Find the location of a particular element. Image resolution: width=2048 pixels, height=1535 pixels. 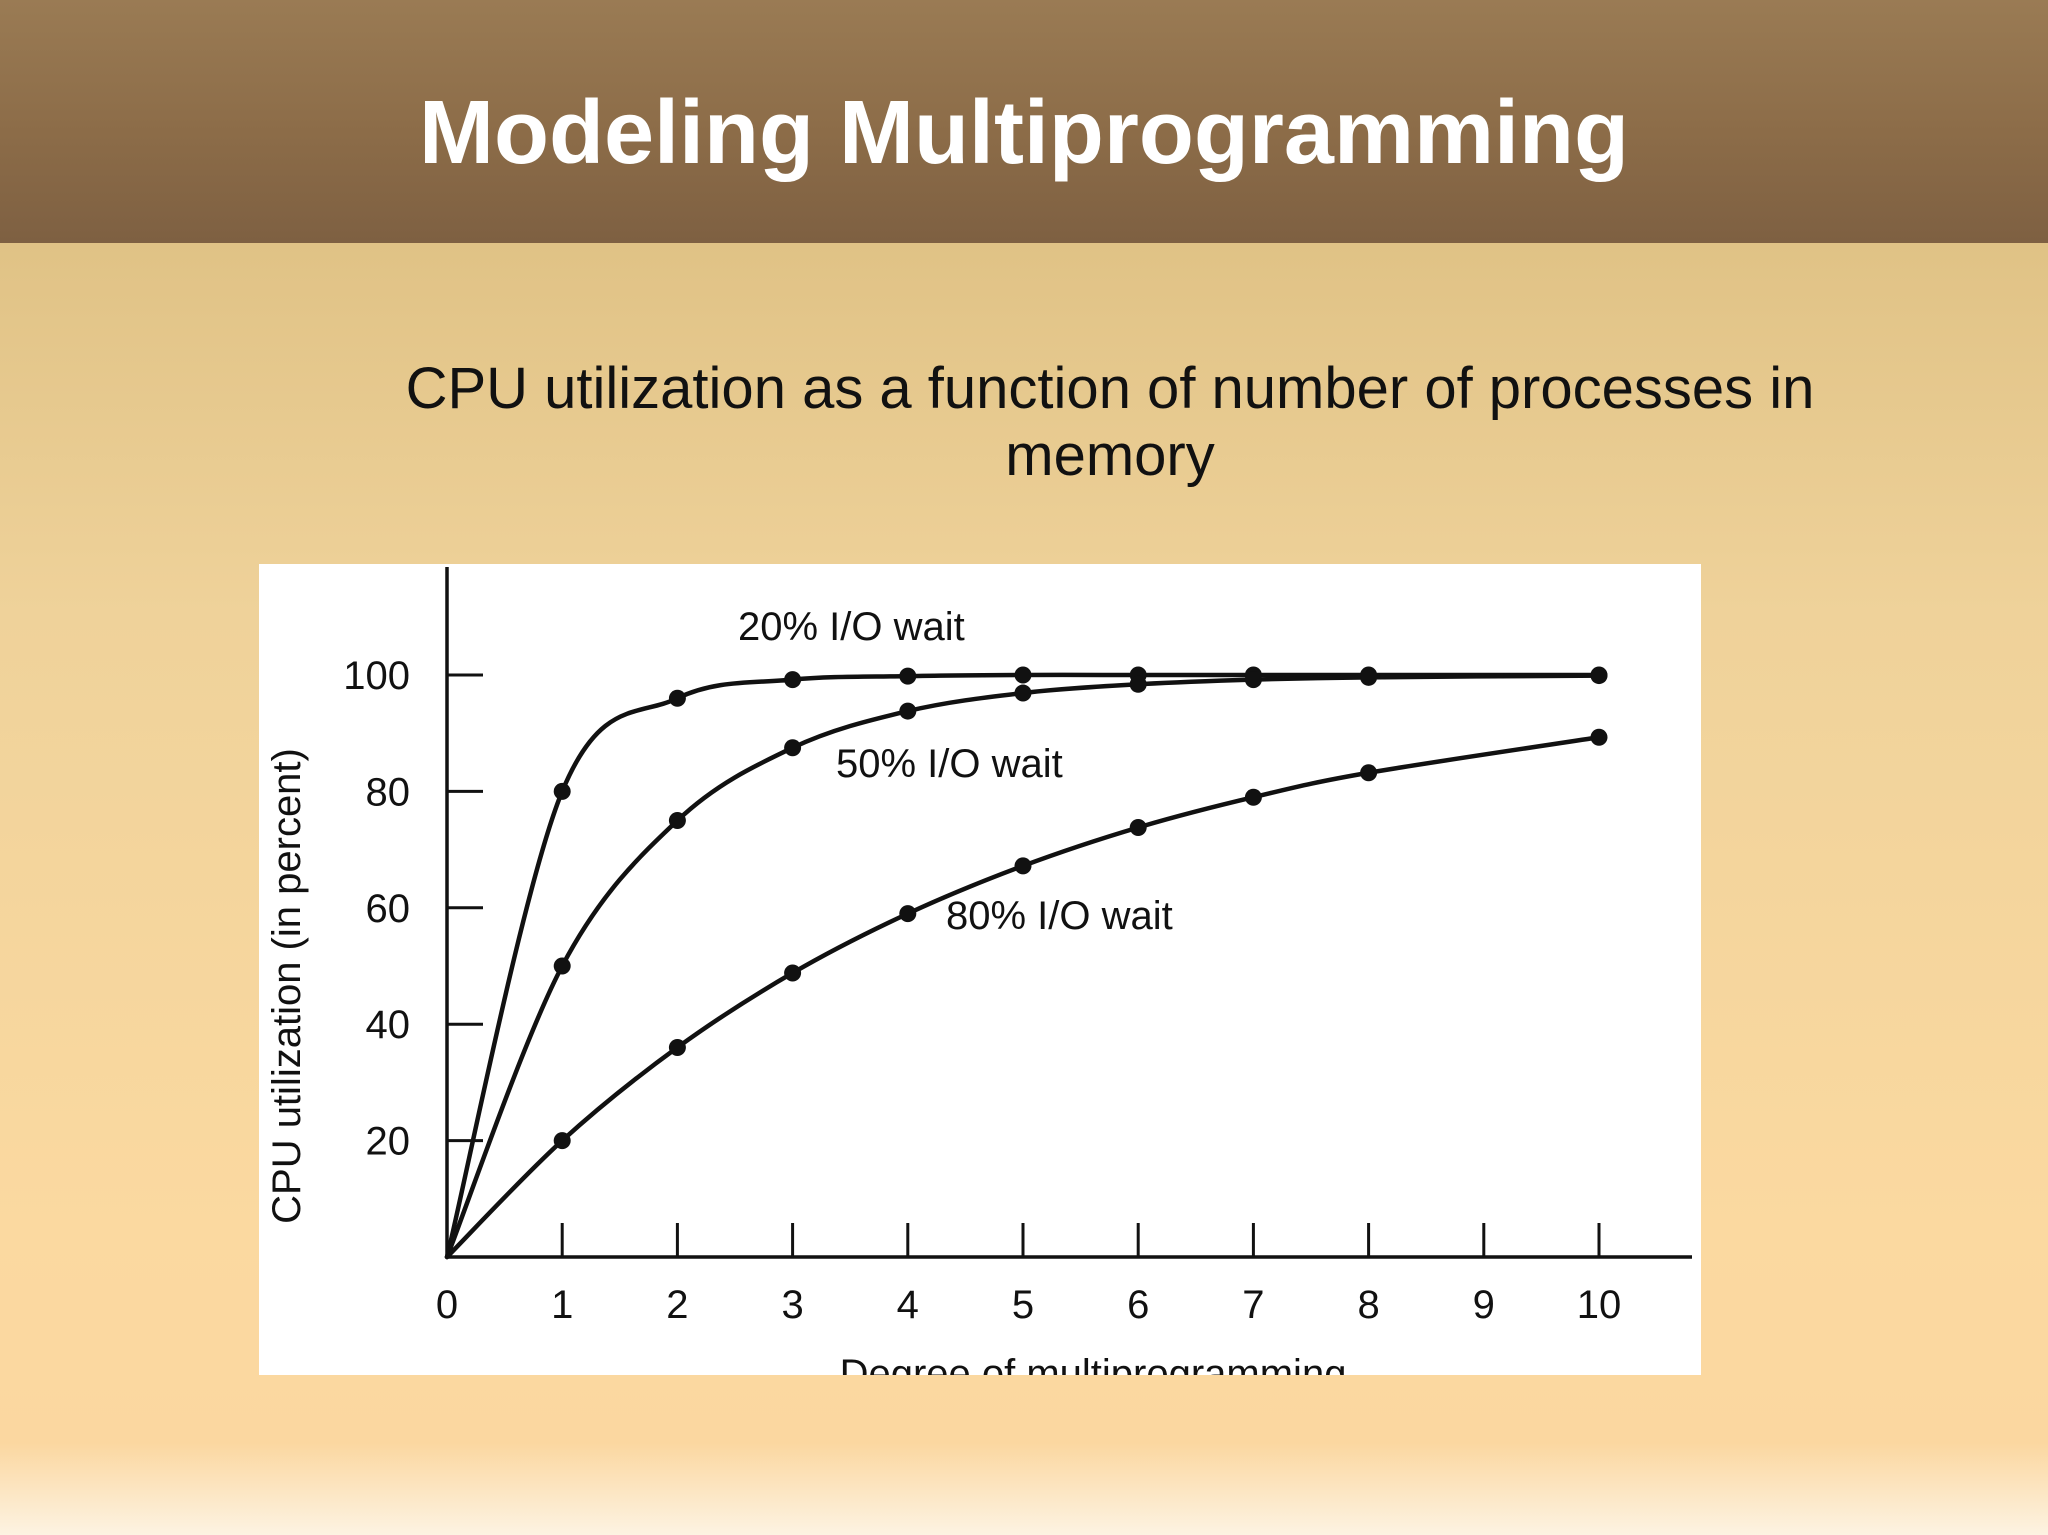

y-tick-label-60: 60 is located at coordinates (388, 909).